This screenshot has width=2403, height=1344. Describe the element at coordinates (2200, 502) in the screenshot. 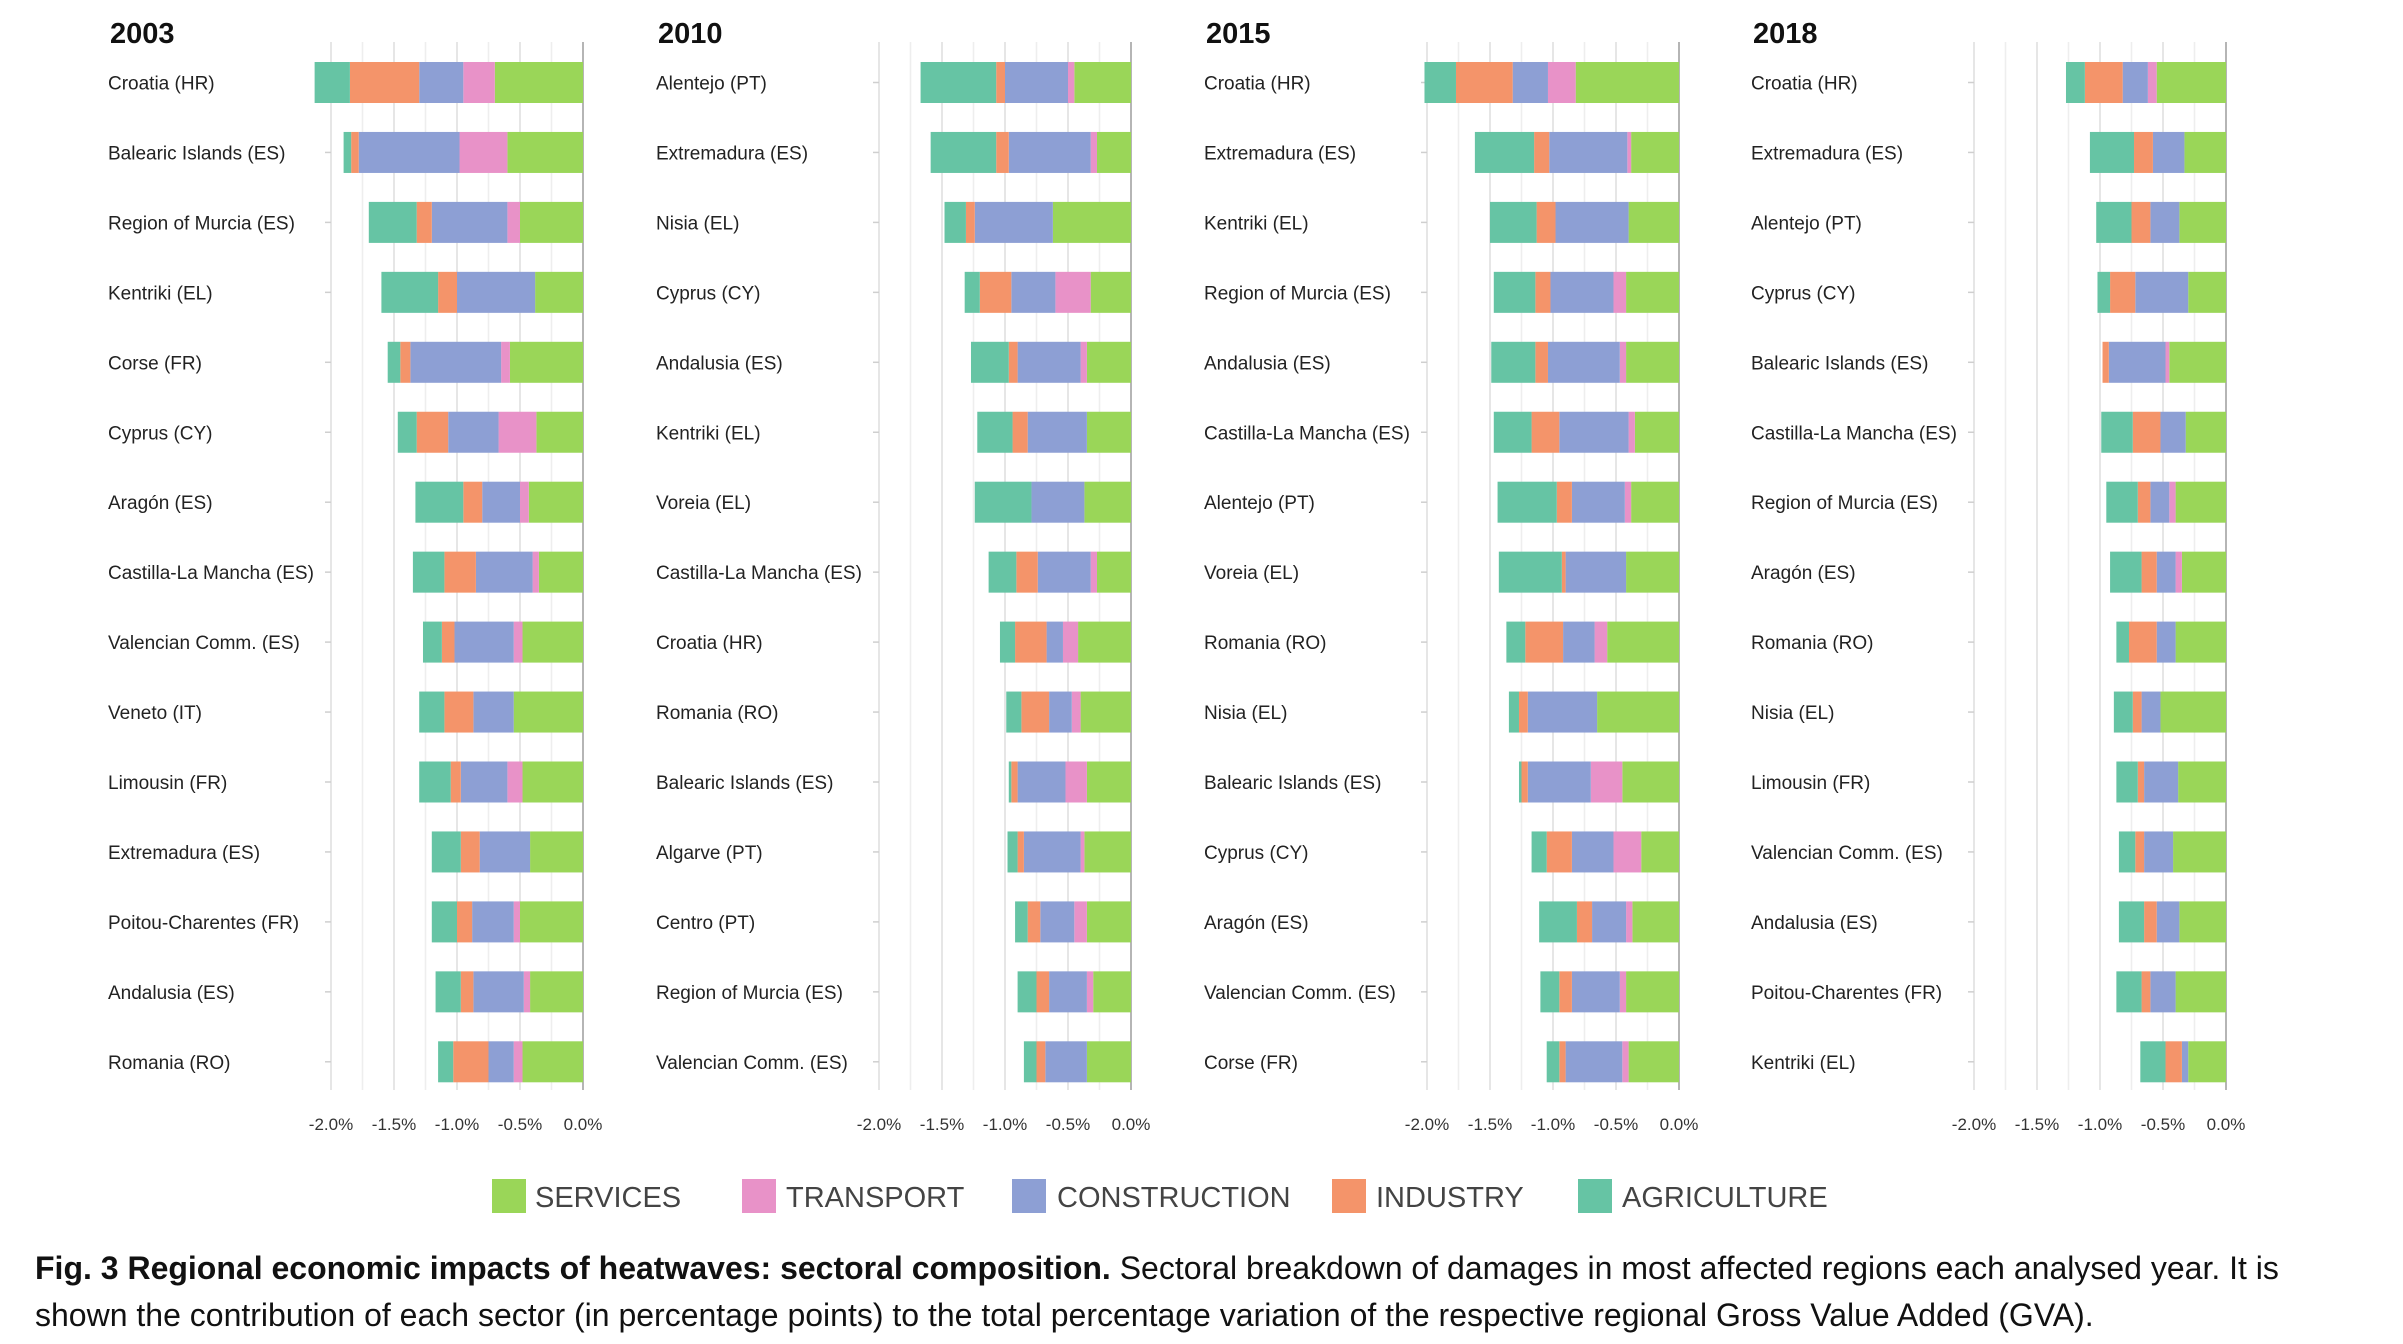

I see `panel-2018-region-of-murcia-es-services-segment` at that location.